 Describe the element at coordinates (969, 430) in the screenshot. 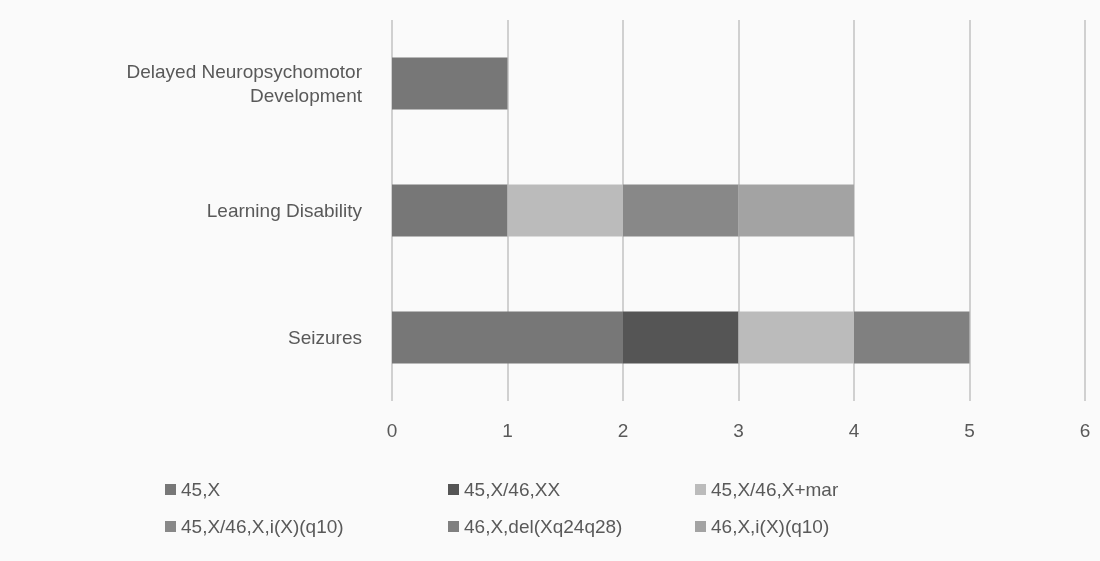

I see `x-tick-label: 5` at that location.